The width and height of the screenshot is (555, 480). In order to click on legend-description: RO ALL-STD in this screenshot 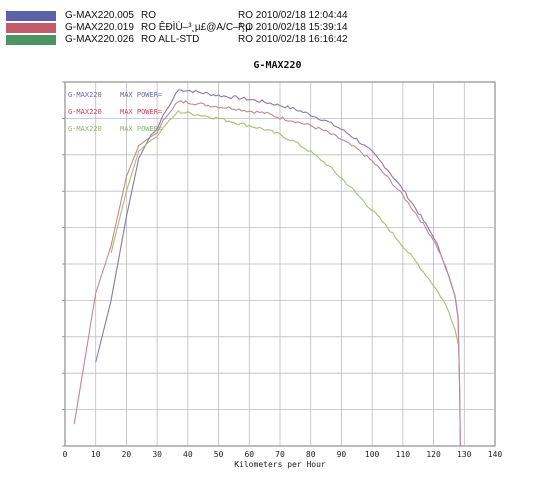, I will do `click(170, 39)`.